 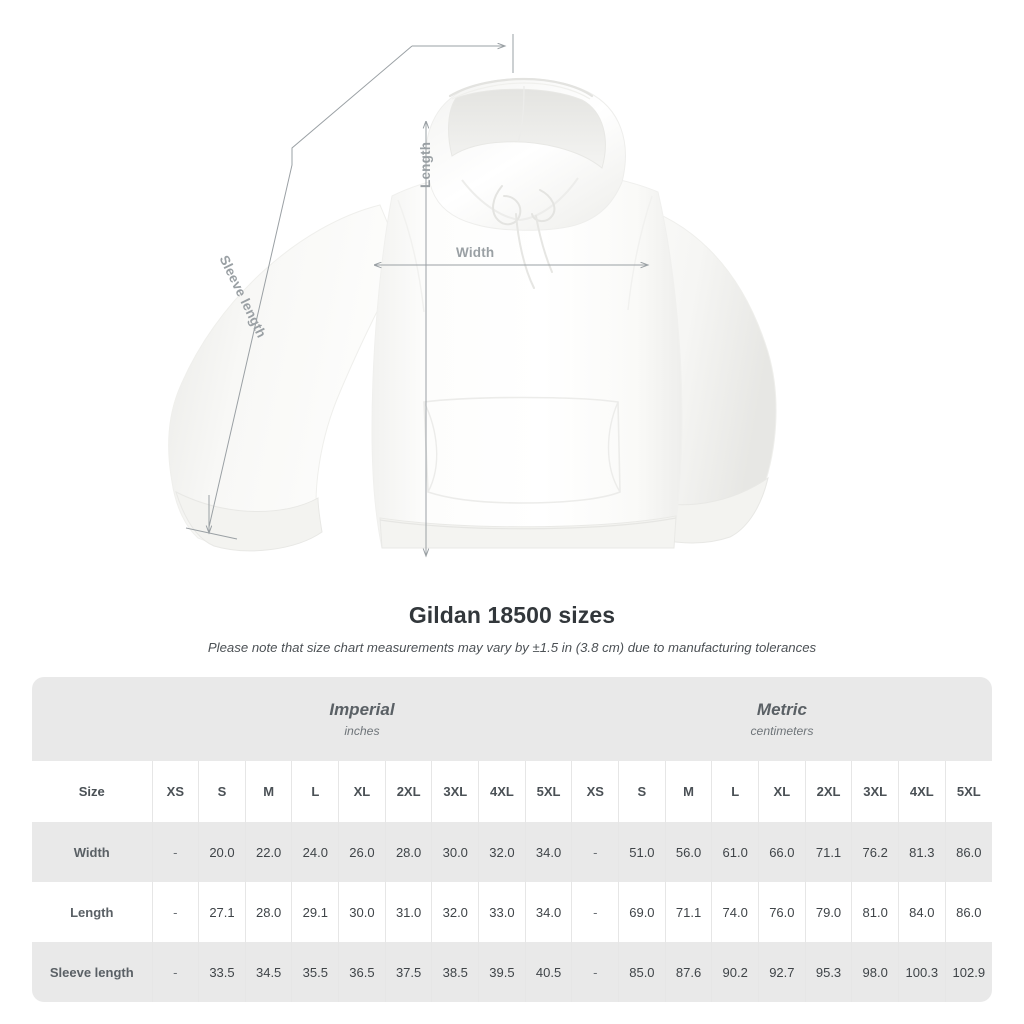 What do you see at coordinates (689, 791) in the screenshot?
I see `size-header-metric-m: M` at bounding box center [689, 791].